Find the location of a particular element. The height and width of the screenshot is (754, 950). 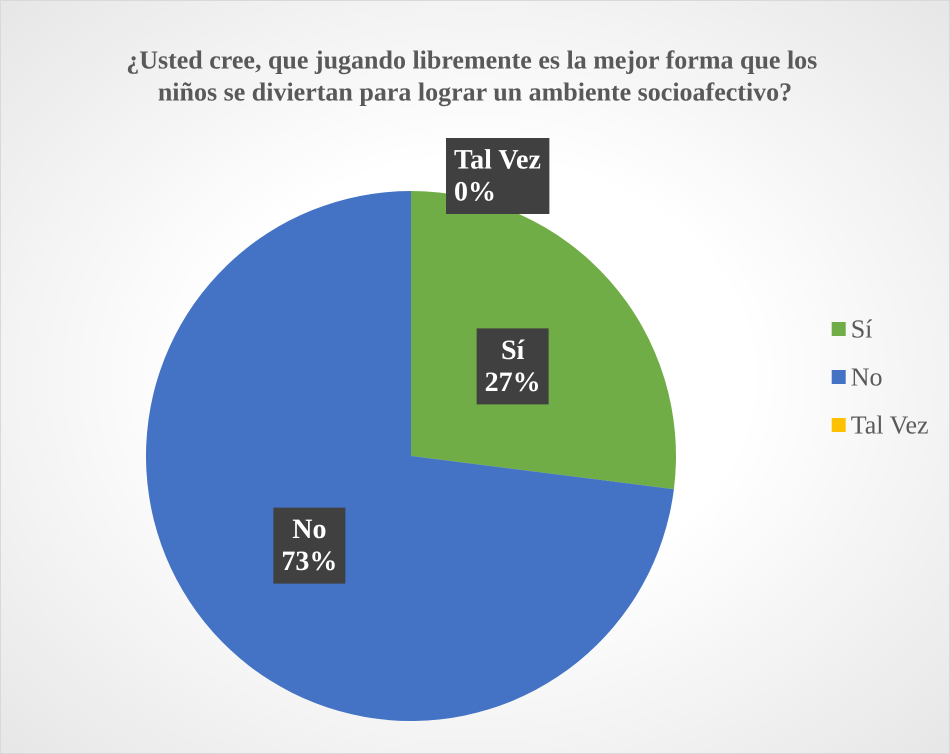

chart-title: ¿Usted cree, que jugando libremente es la mejor forma que los niños se diviertan para lograr un ambiente socioafectivo? is located at coordinates (475, 76).